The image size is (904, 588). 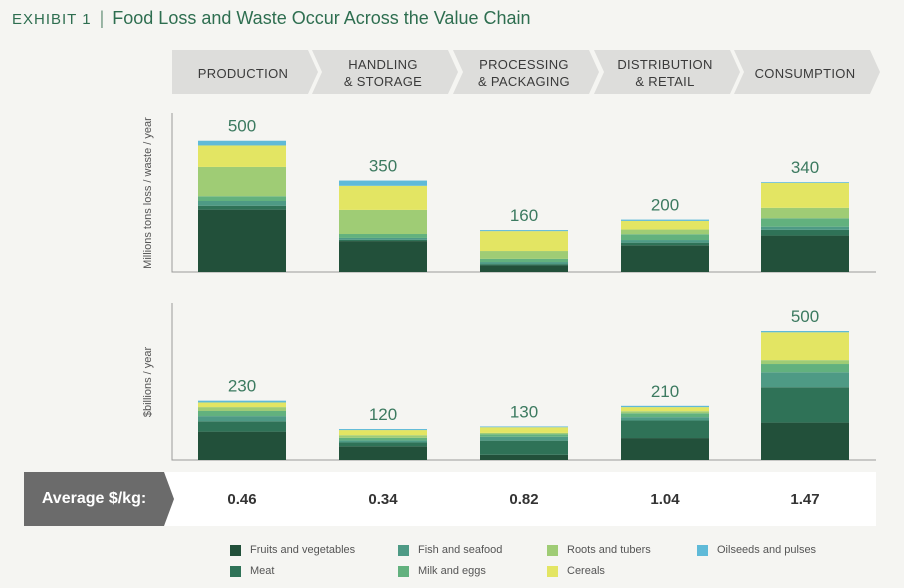 I want to click on stage-label-consumption: CONSUMPTION, so click(x=805, y=73).